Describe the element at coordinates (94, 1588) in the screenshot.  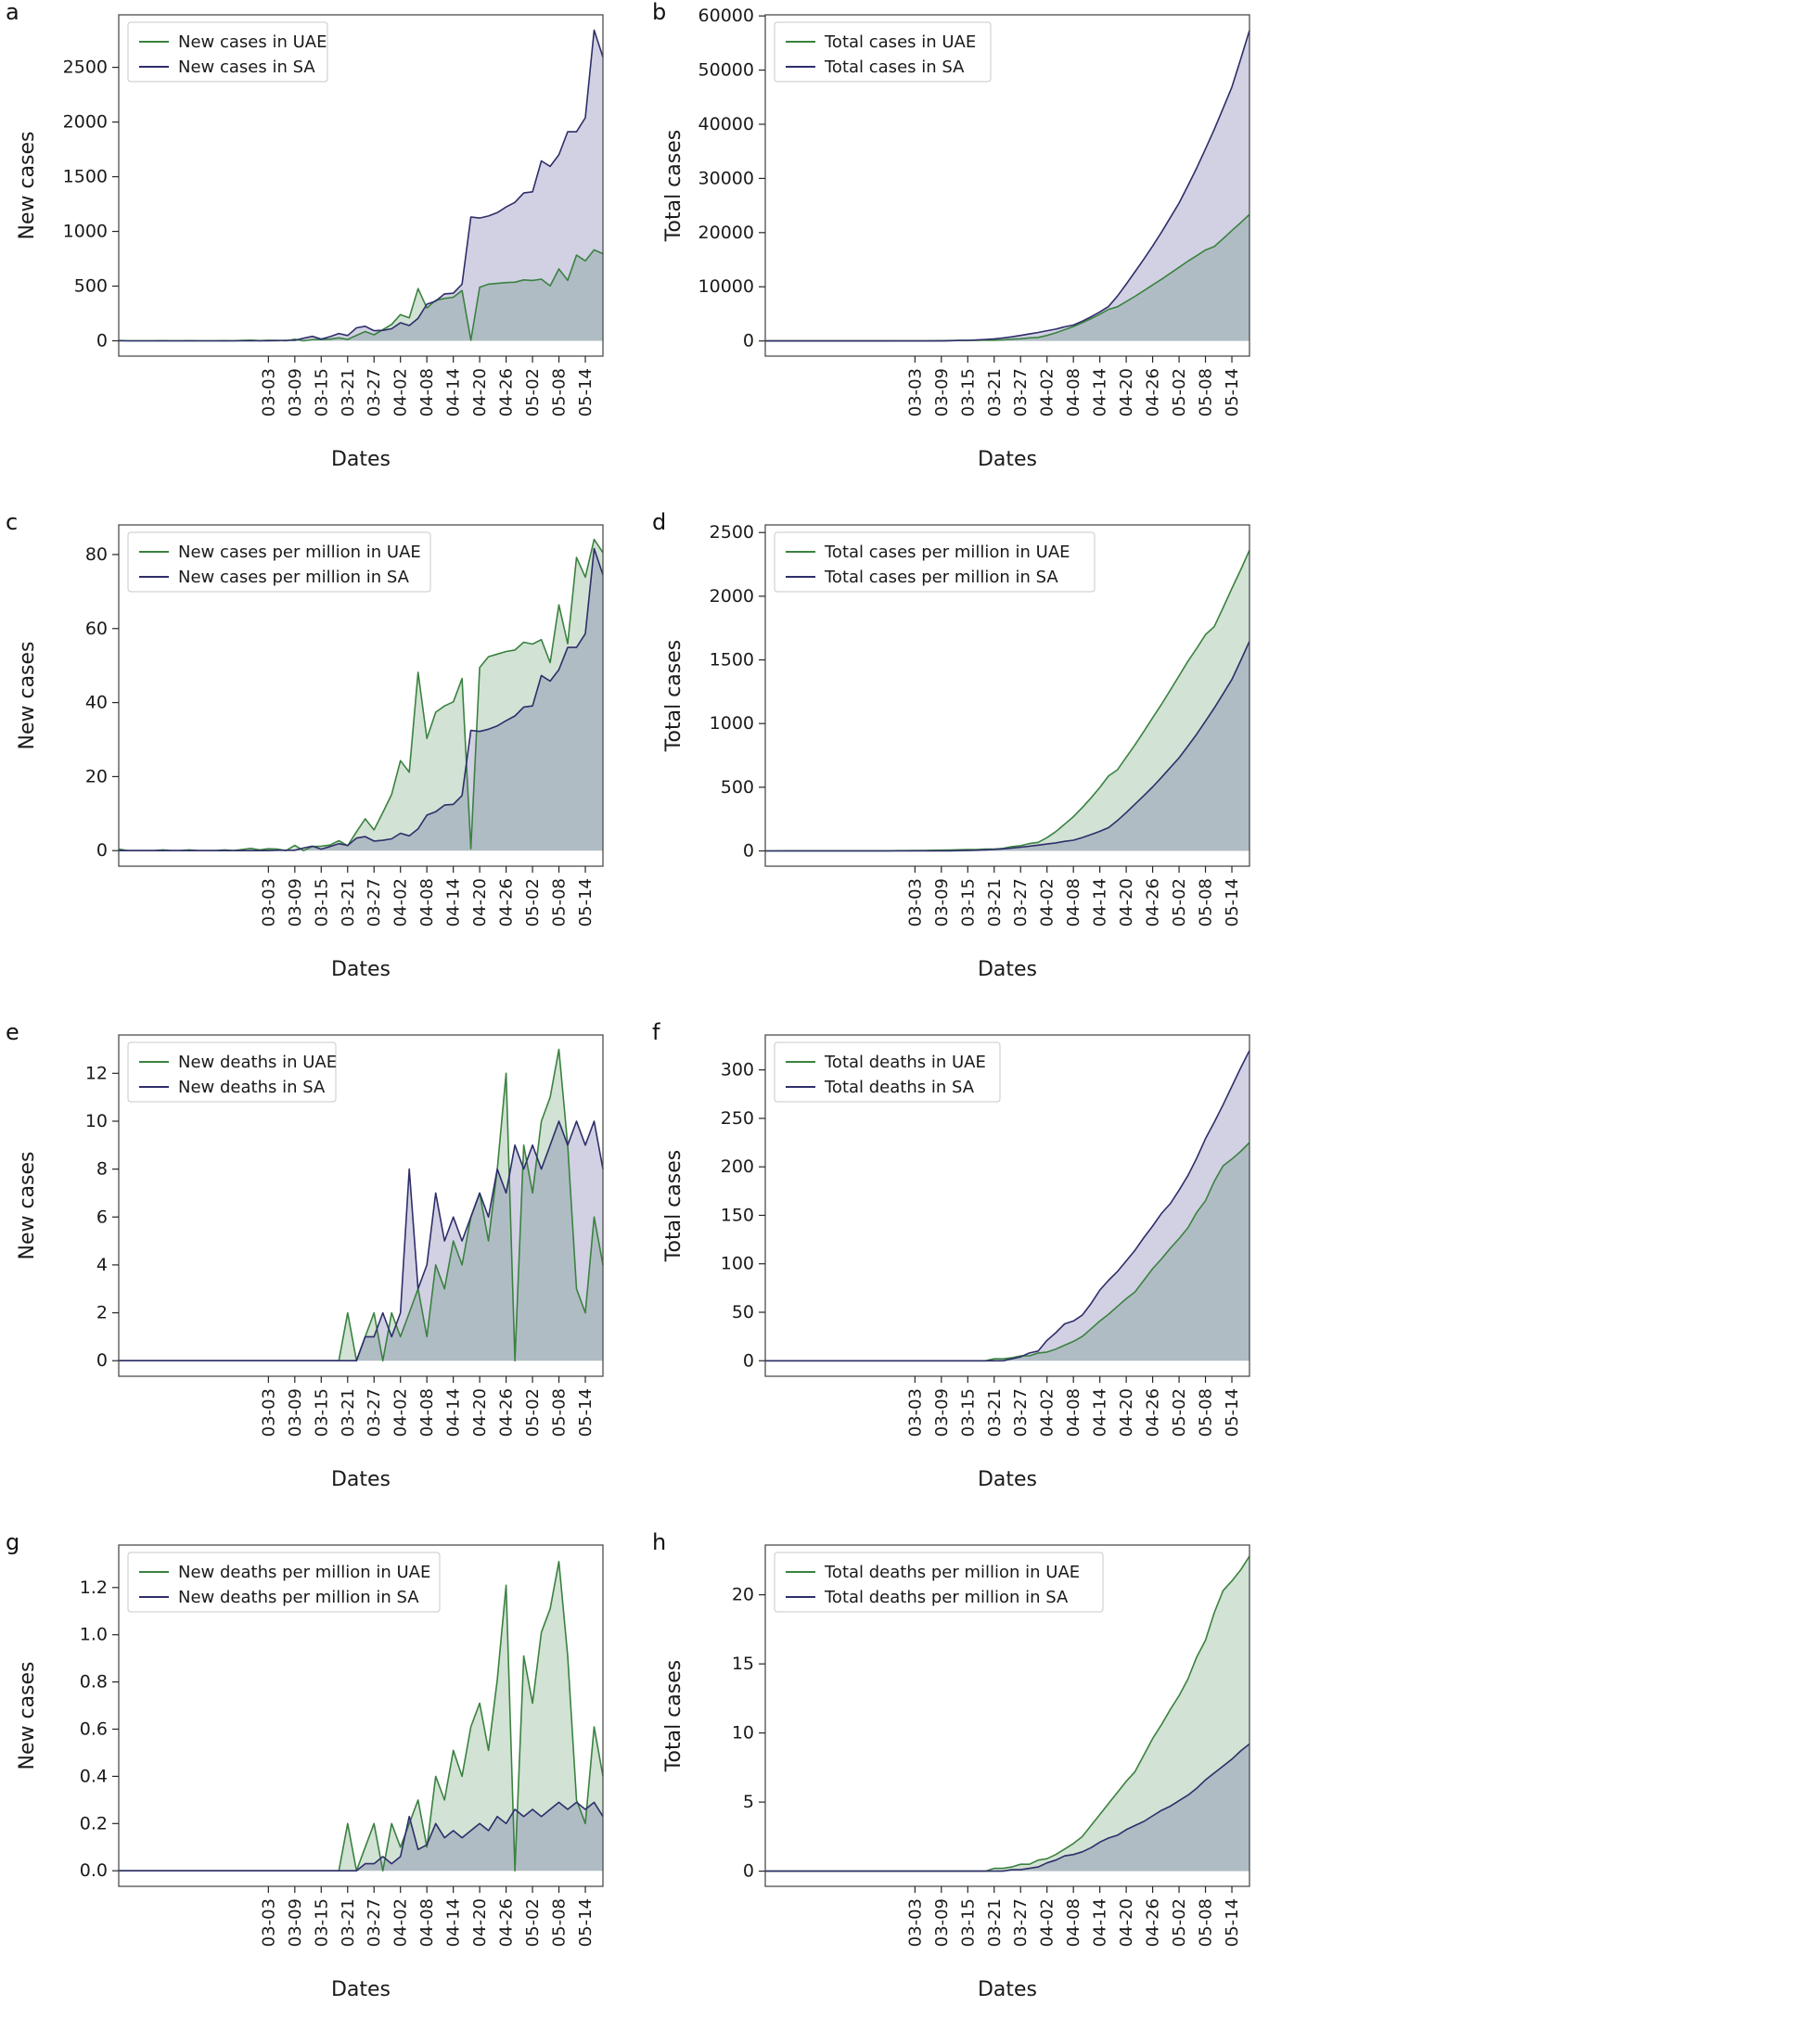
I see `y-tick-label: 1.2` at that location.